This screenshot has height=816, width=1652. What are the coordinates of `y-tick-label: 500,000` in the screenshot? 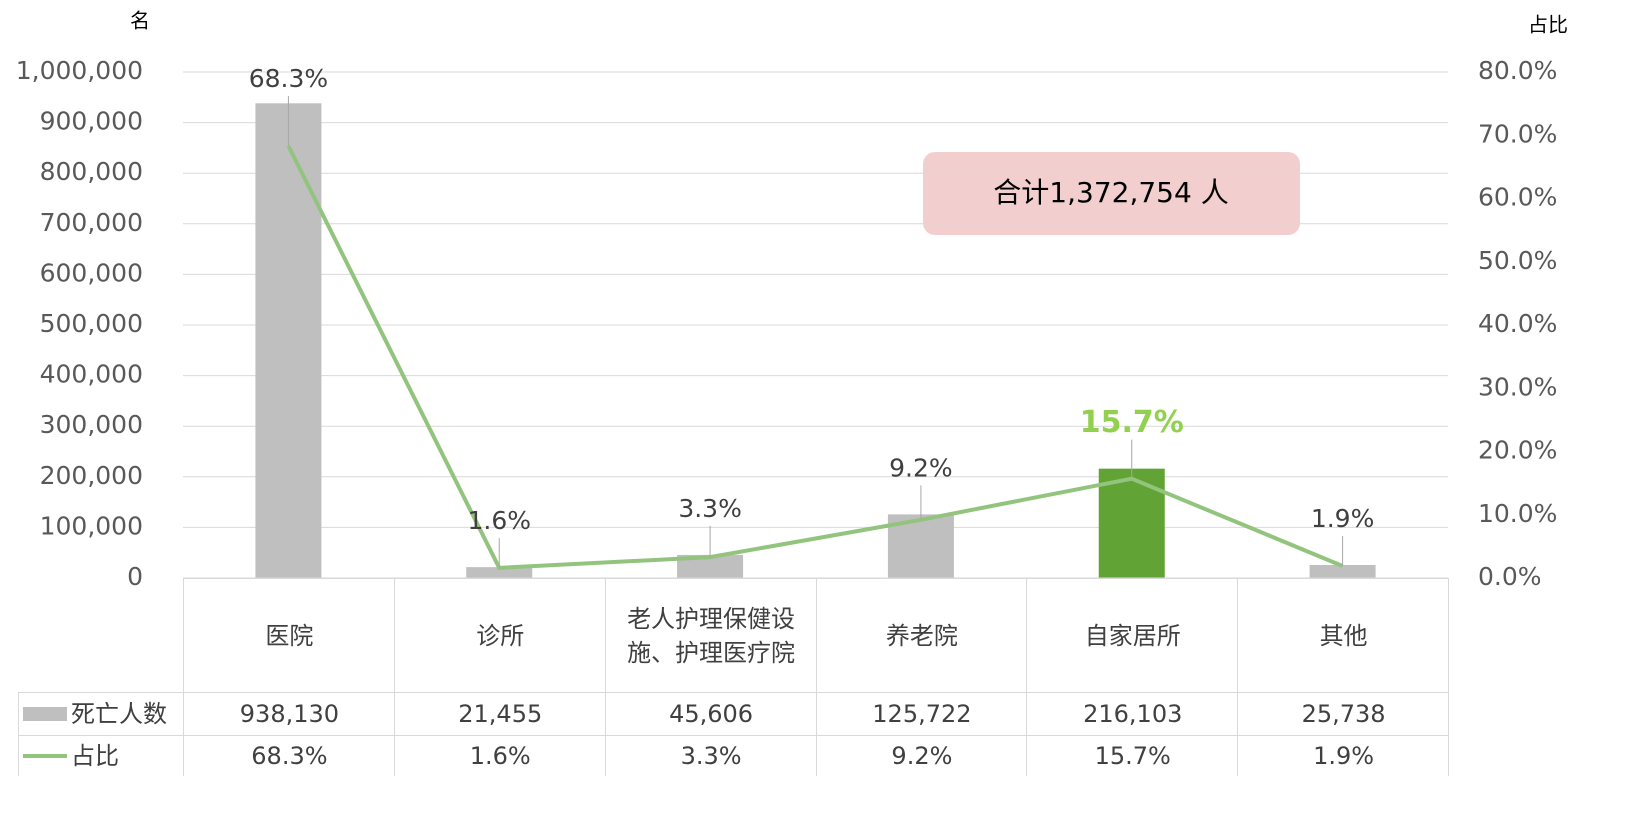 It's located at (91, 323).